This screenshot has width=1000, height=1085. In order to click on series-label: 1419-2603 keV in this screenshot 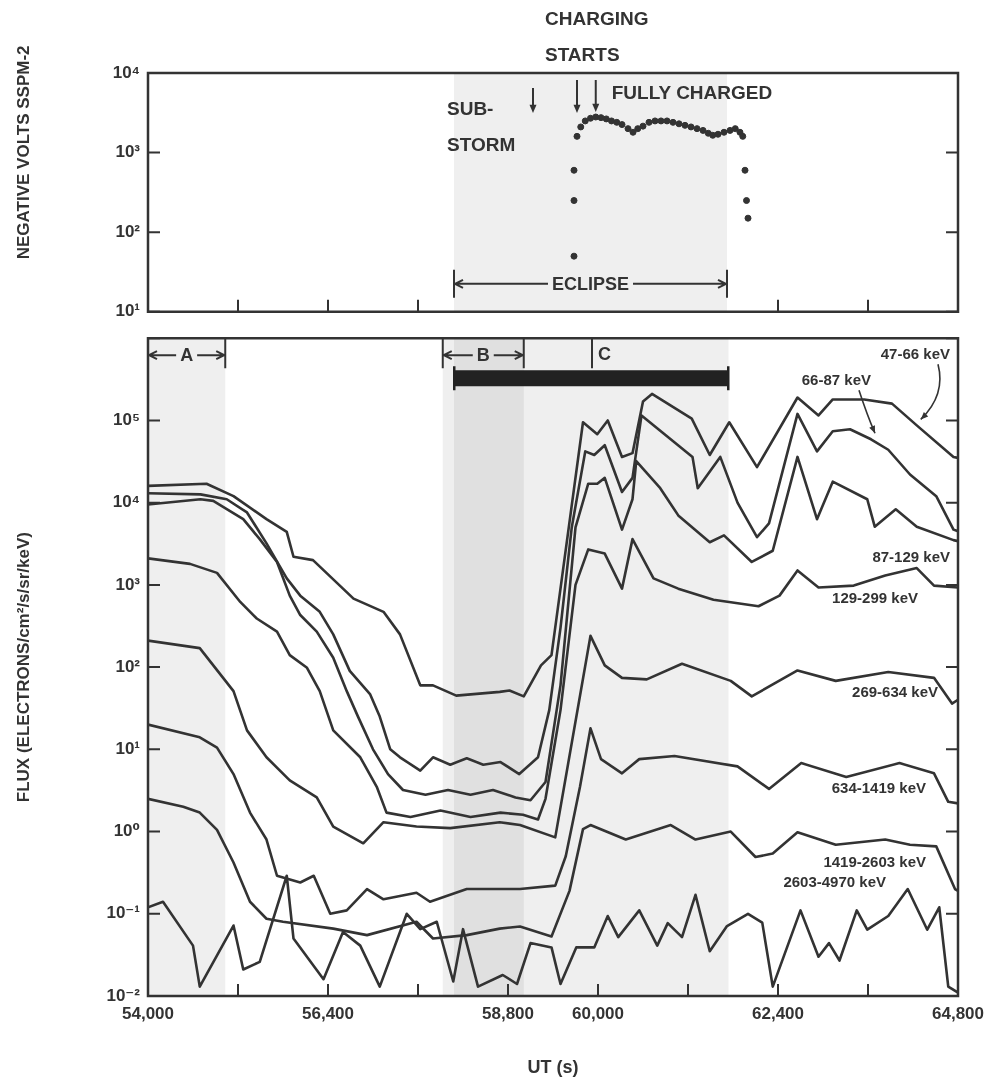, I will do `click(874, 861)`.